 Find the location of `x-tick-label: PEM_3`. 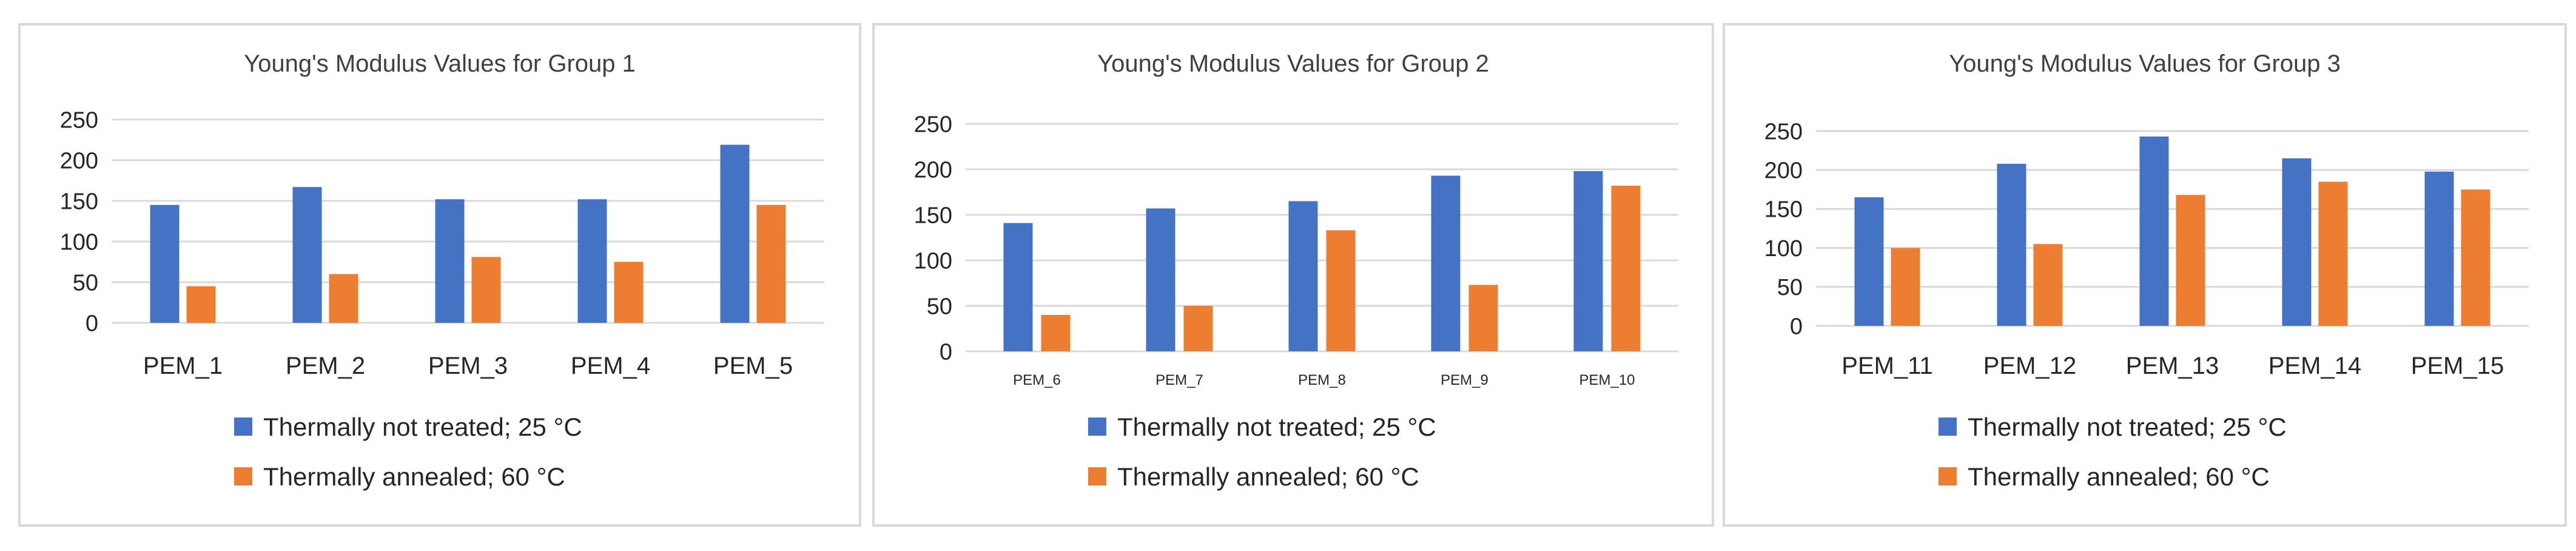

x-tick-label: PEM_3 is located at coordinates (468, 366).